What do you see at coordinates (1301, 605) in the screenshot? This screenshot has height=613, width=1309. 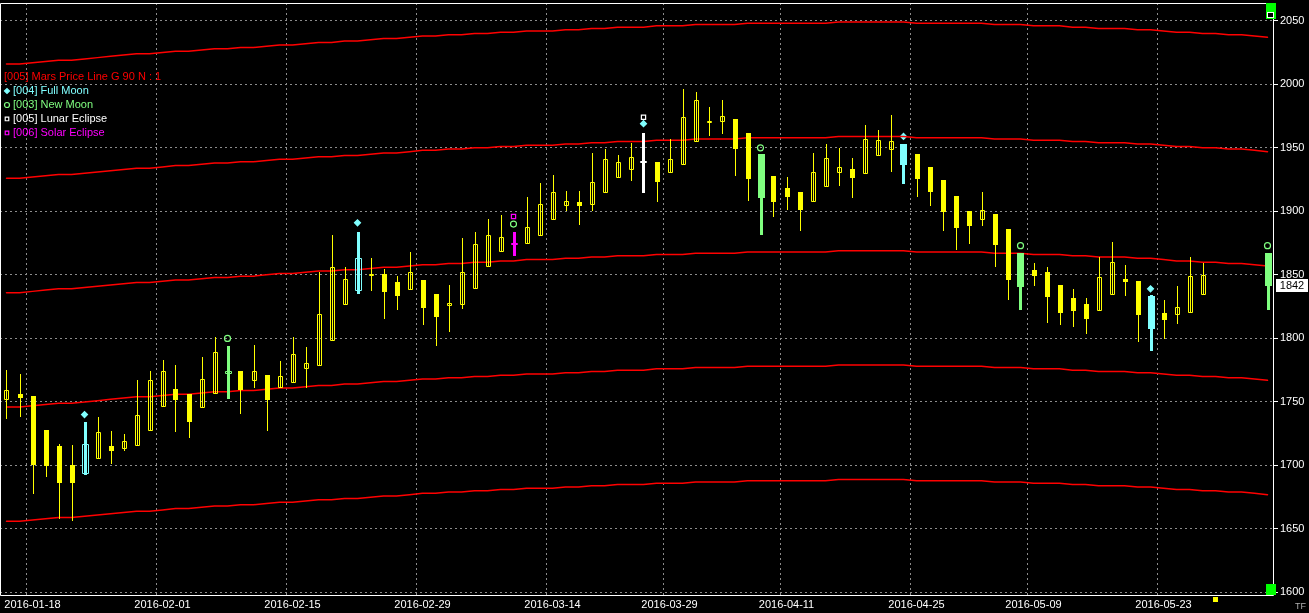 I see `text: TF` at bounding box center [1301, 605].